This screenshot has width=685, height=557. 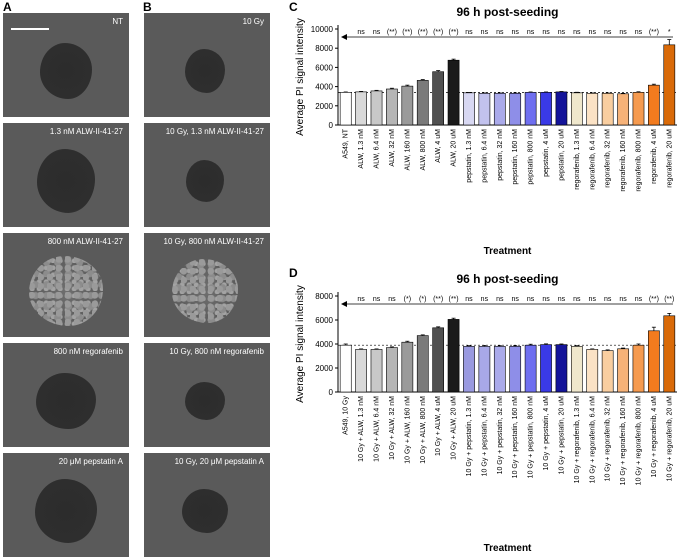 I want to click on x-tick-label: 10 Gy + regorafenib, 32 nM, so click(x=608, y=439).